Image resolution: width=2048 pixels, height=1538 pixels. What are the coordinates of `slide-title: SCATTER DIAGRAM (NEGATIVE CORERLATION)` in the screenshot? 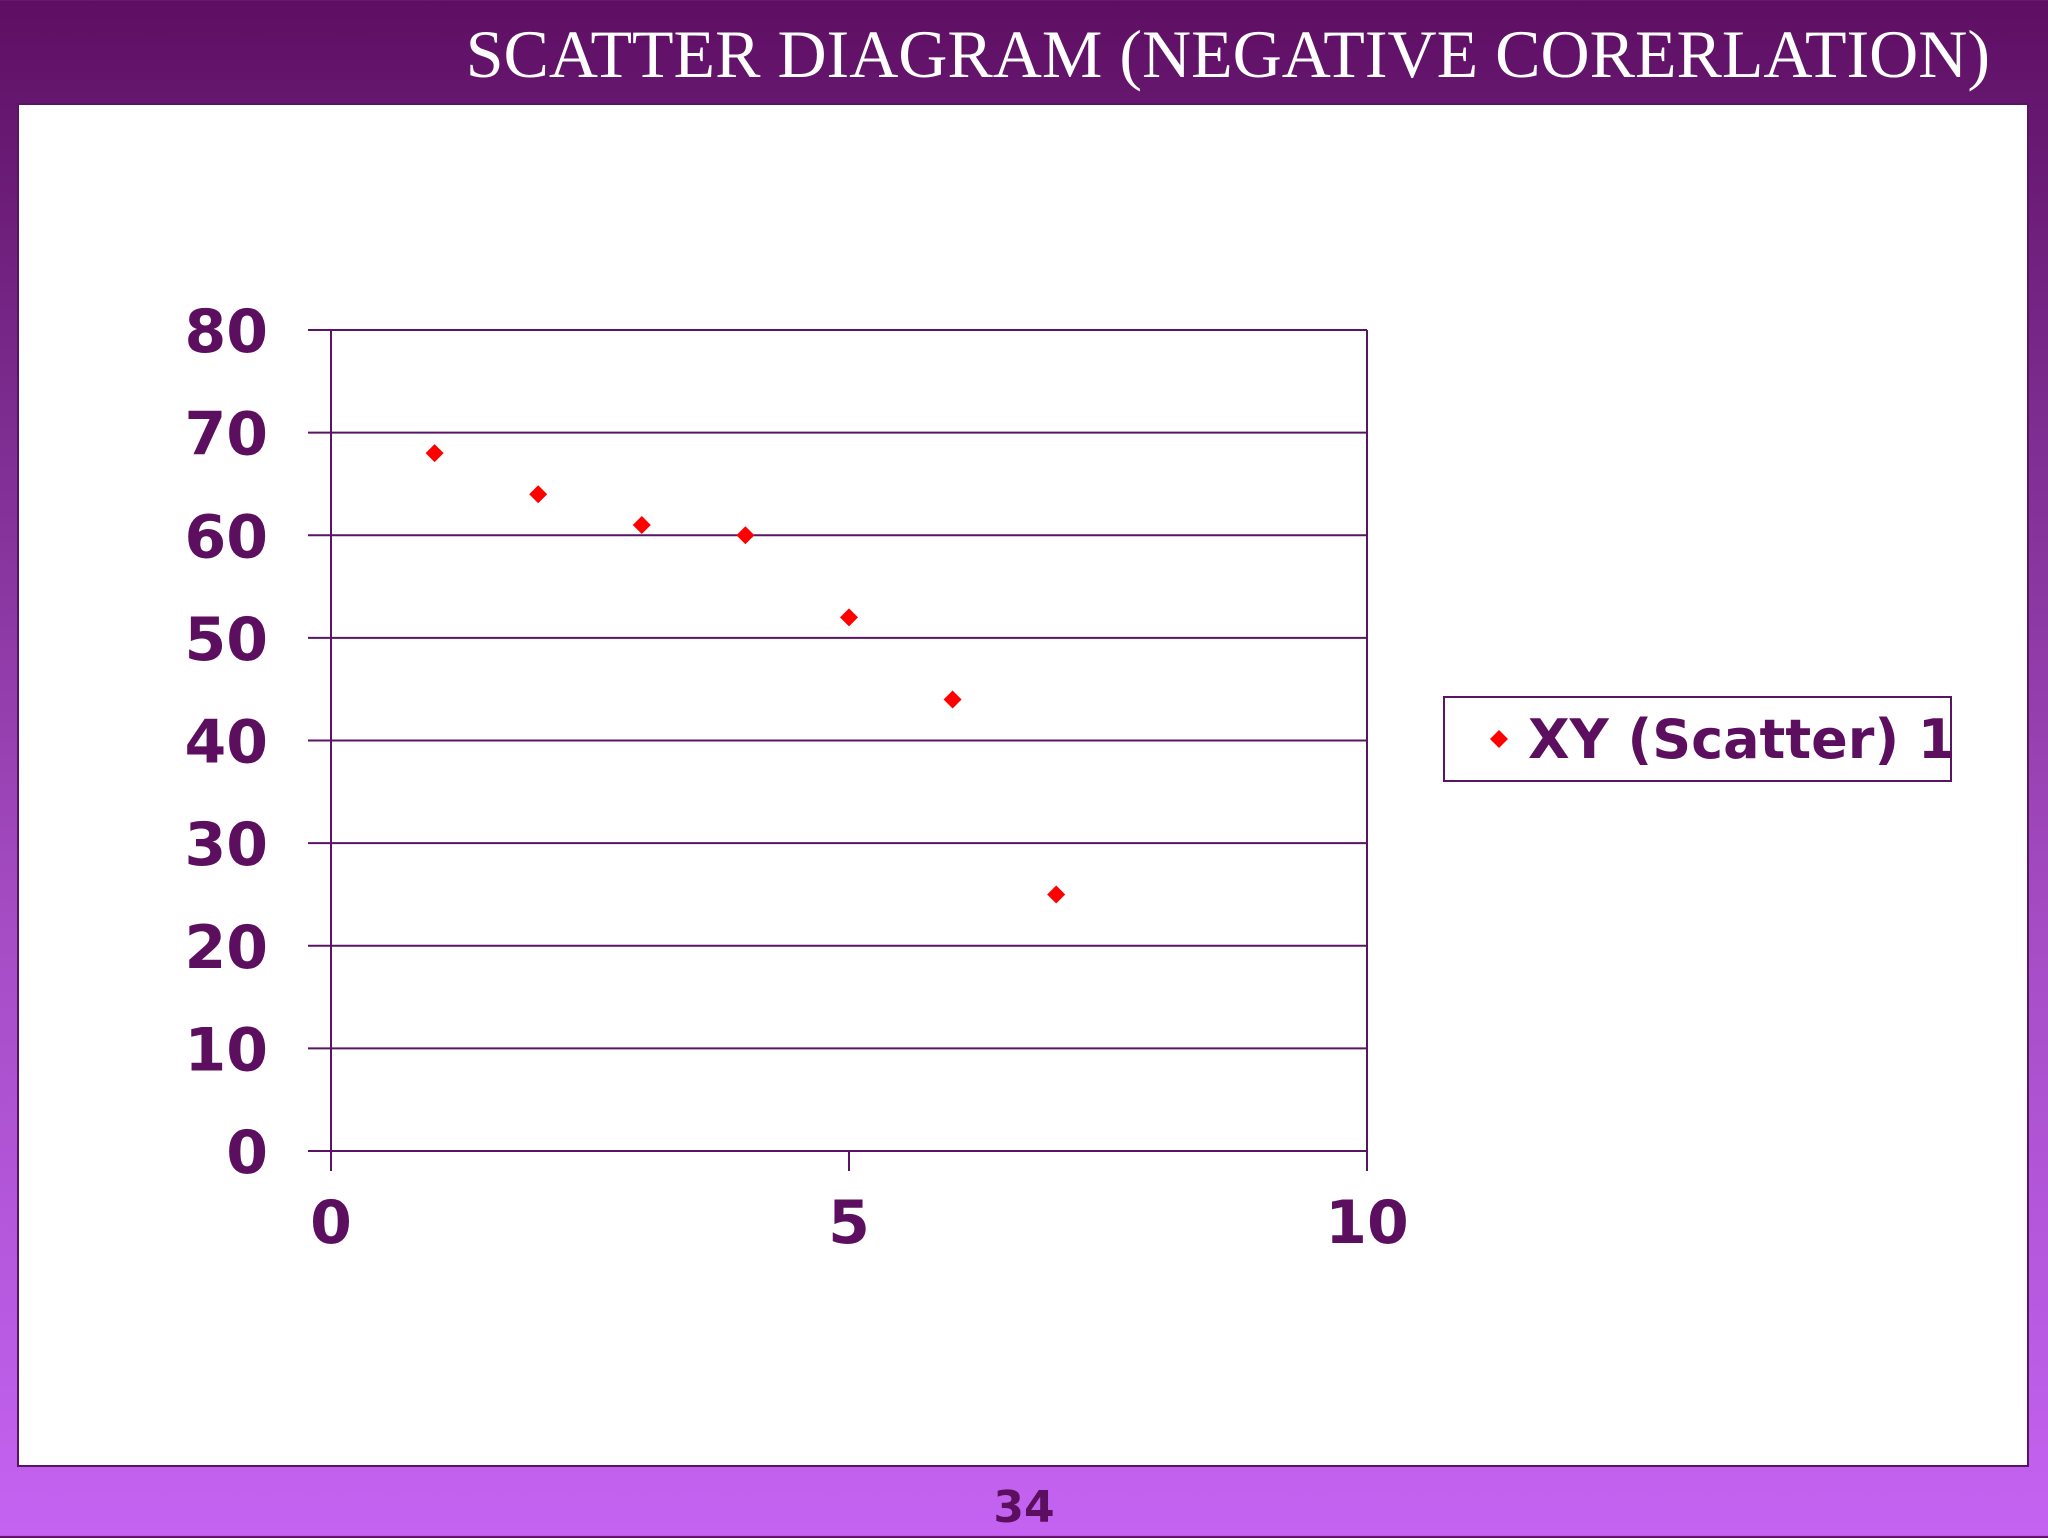 It's located at (1227, 54).